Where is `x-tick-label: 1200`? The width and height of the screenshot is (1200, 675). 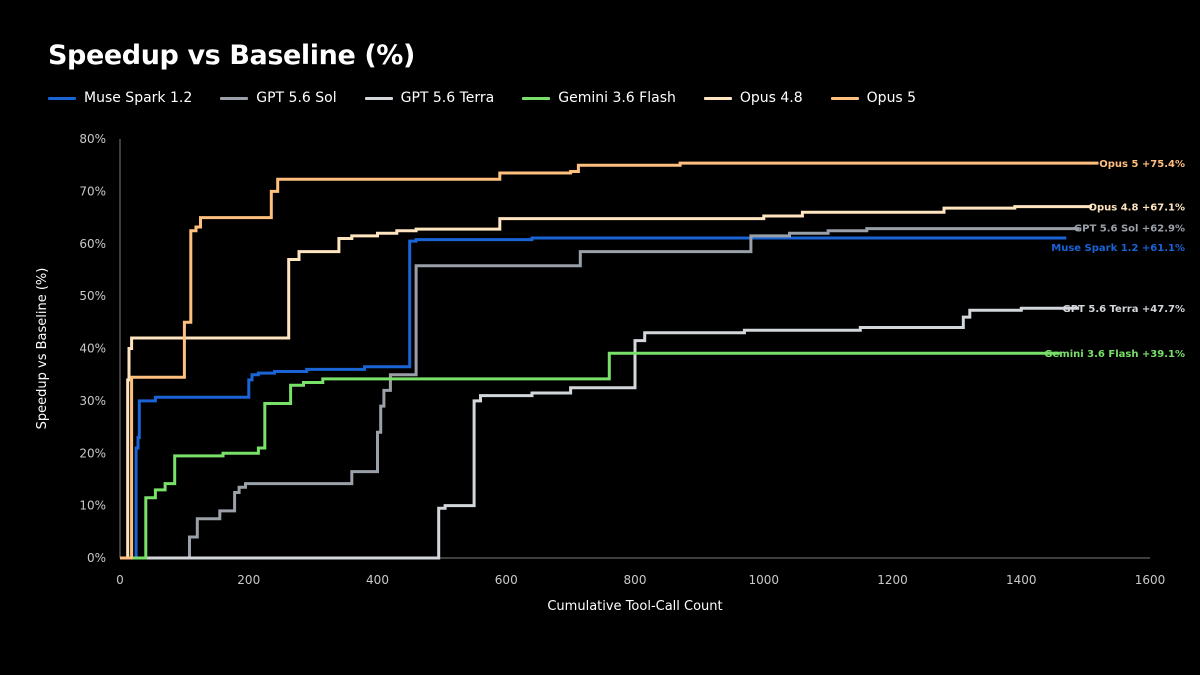 x-tick-label: 1200 is located at coordinates (892, 580).